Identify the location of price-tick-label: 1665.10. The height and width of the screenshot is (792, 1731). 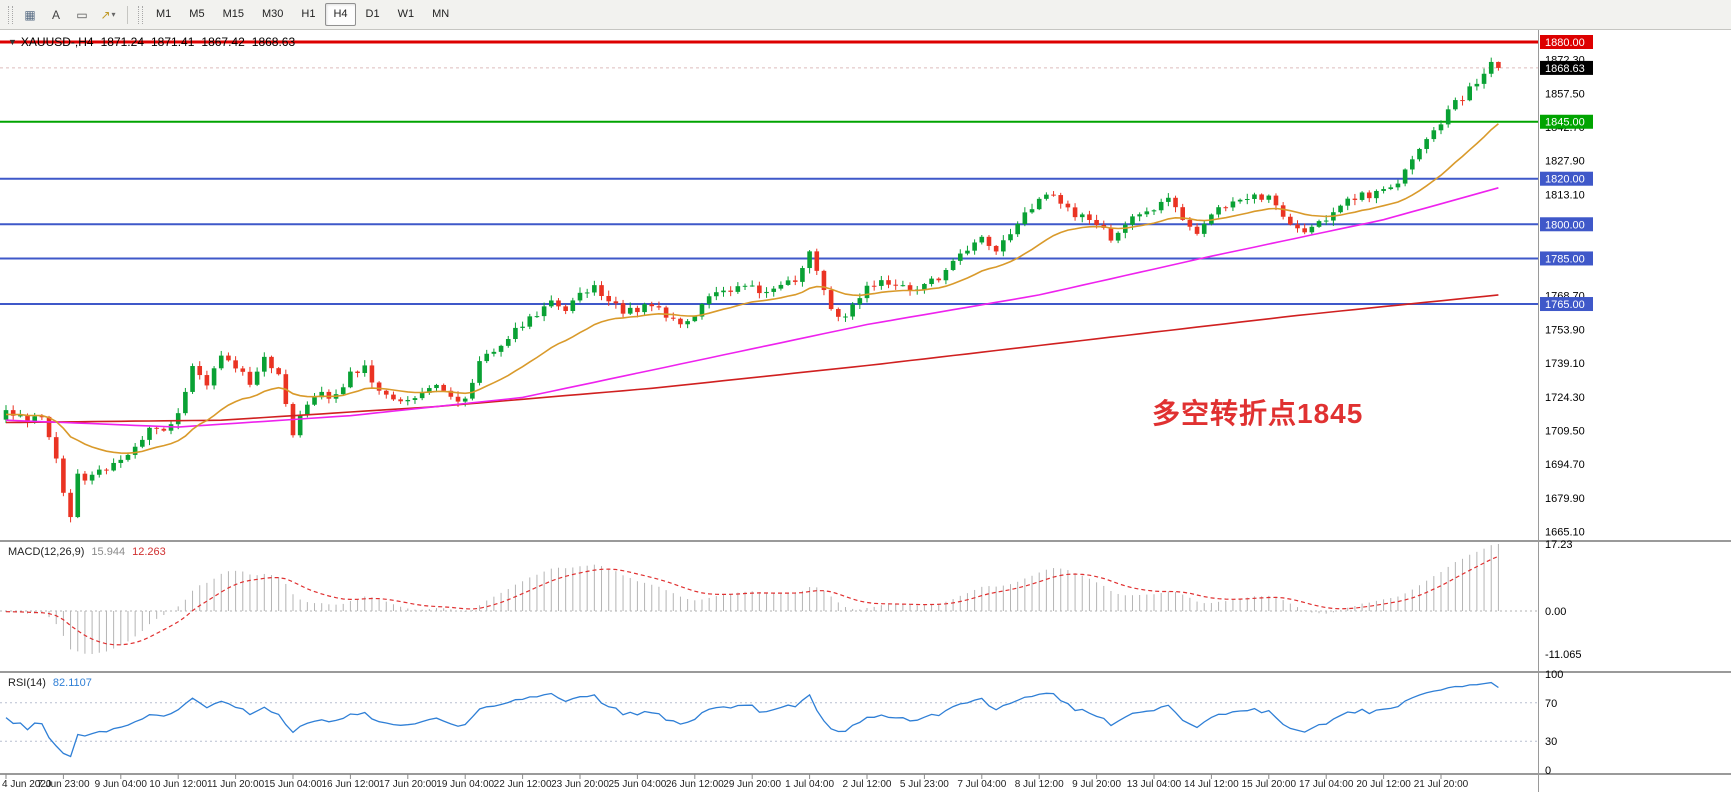
(1565, 533).